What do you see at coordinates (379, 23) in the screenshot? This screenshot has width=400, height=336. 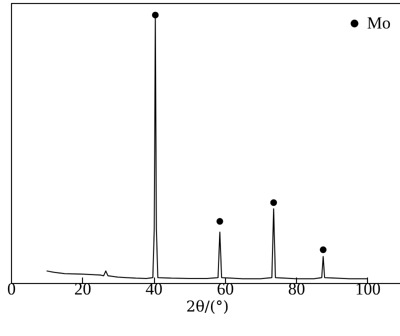 I see `legend-label: Mo` at bounding box center [379, 23].